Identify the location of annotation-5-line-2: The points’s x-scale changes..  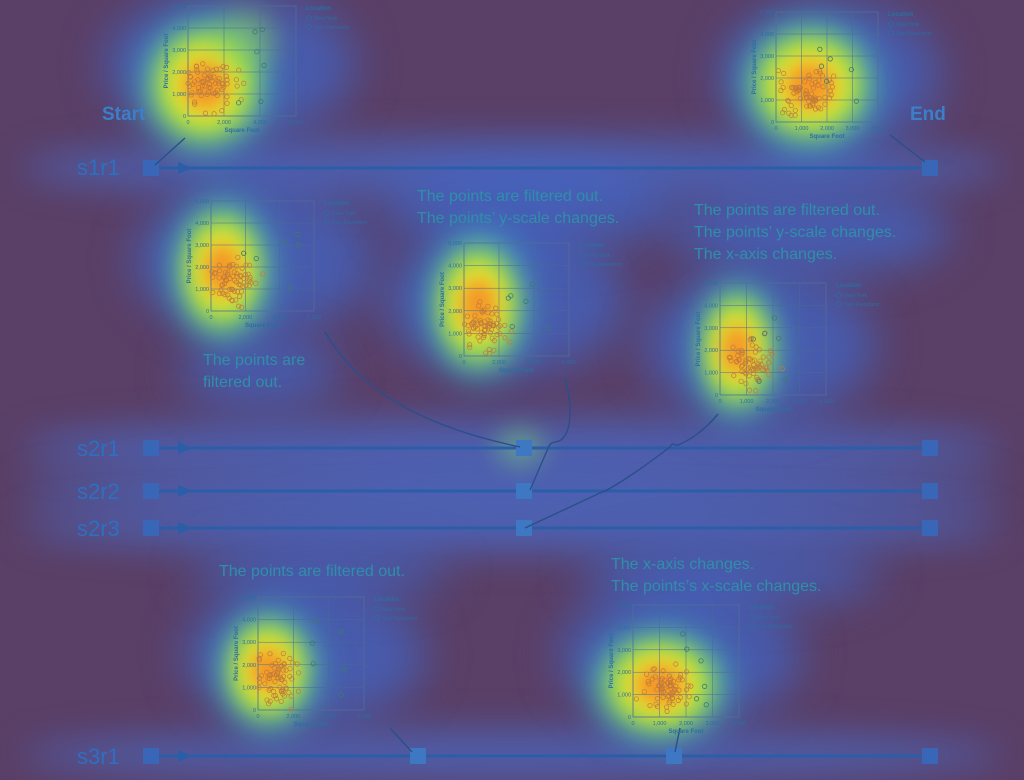
(716, 586).